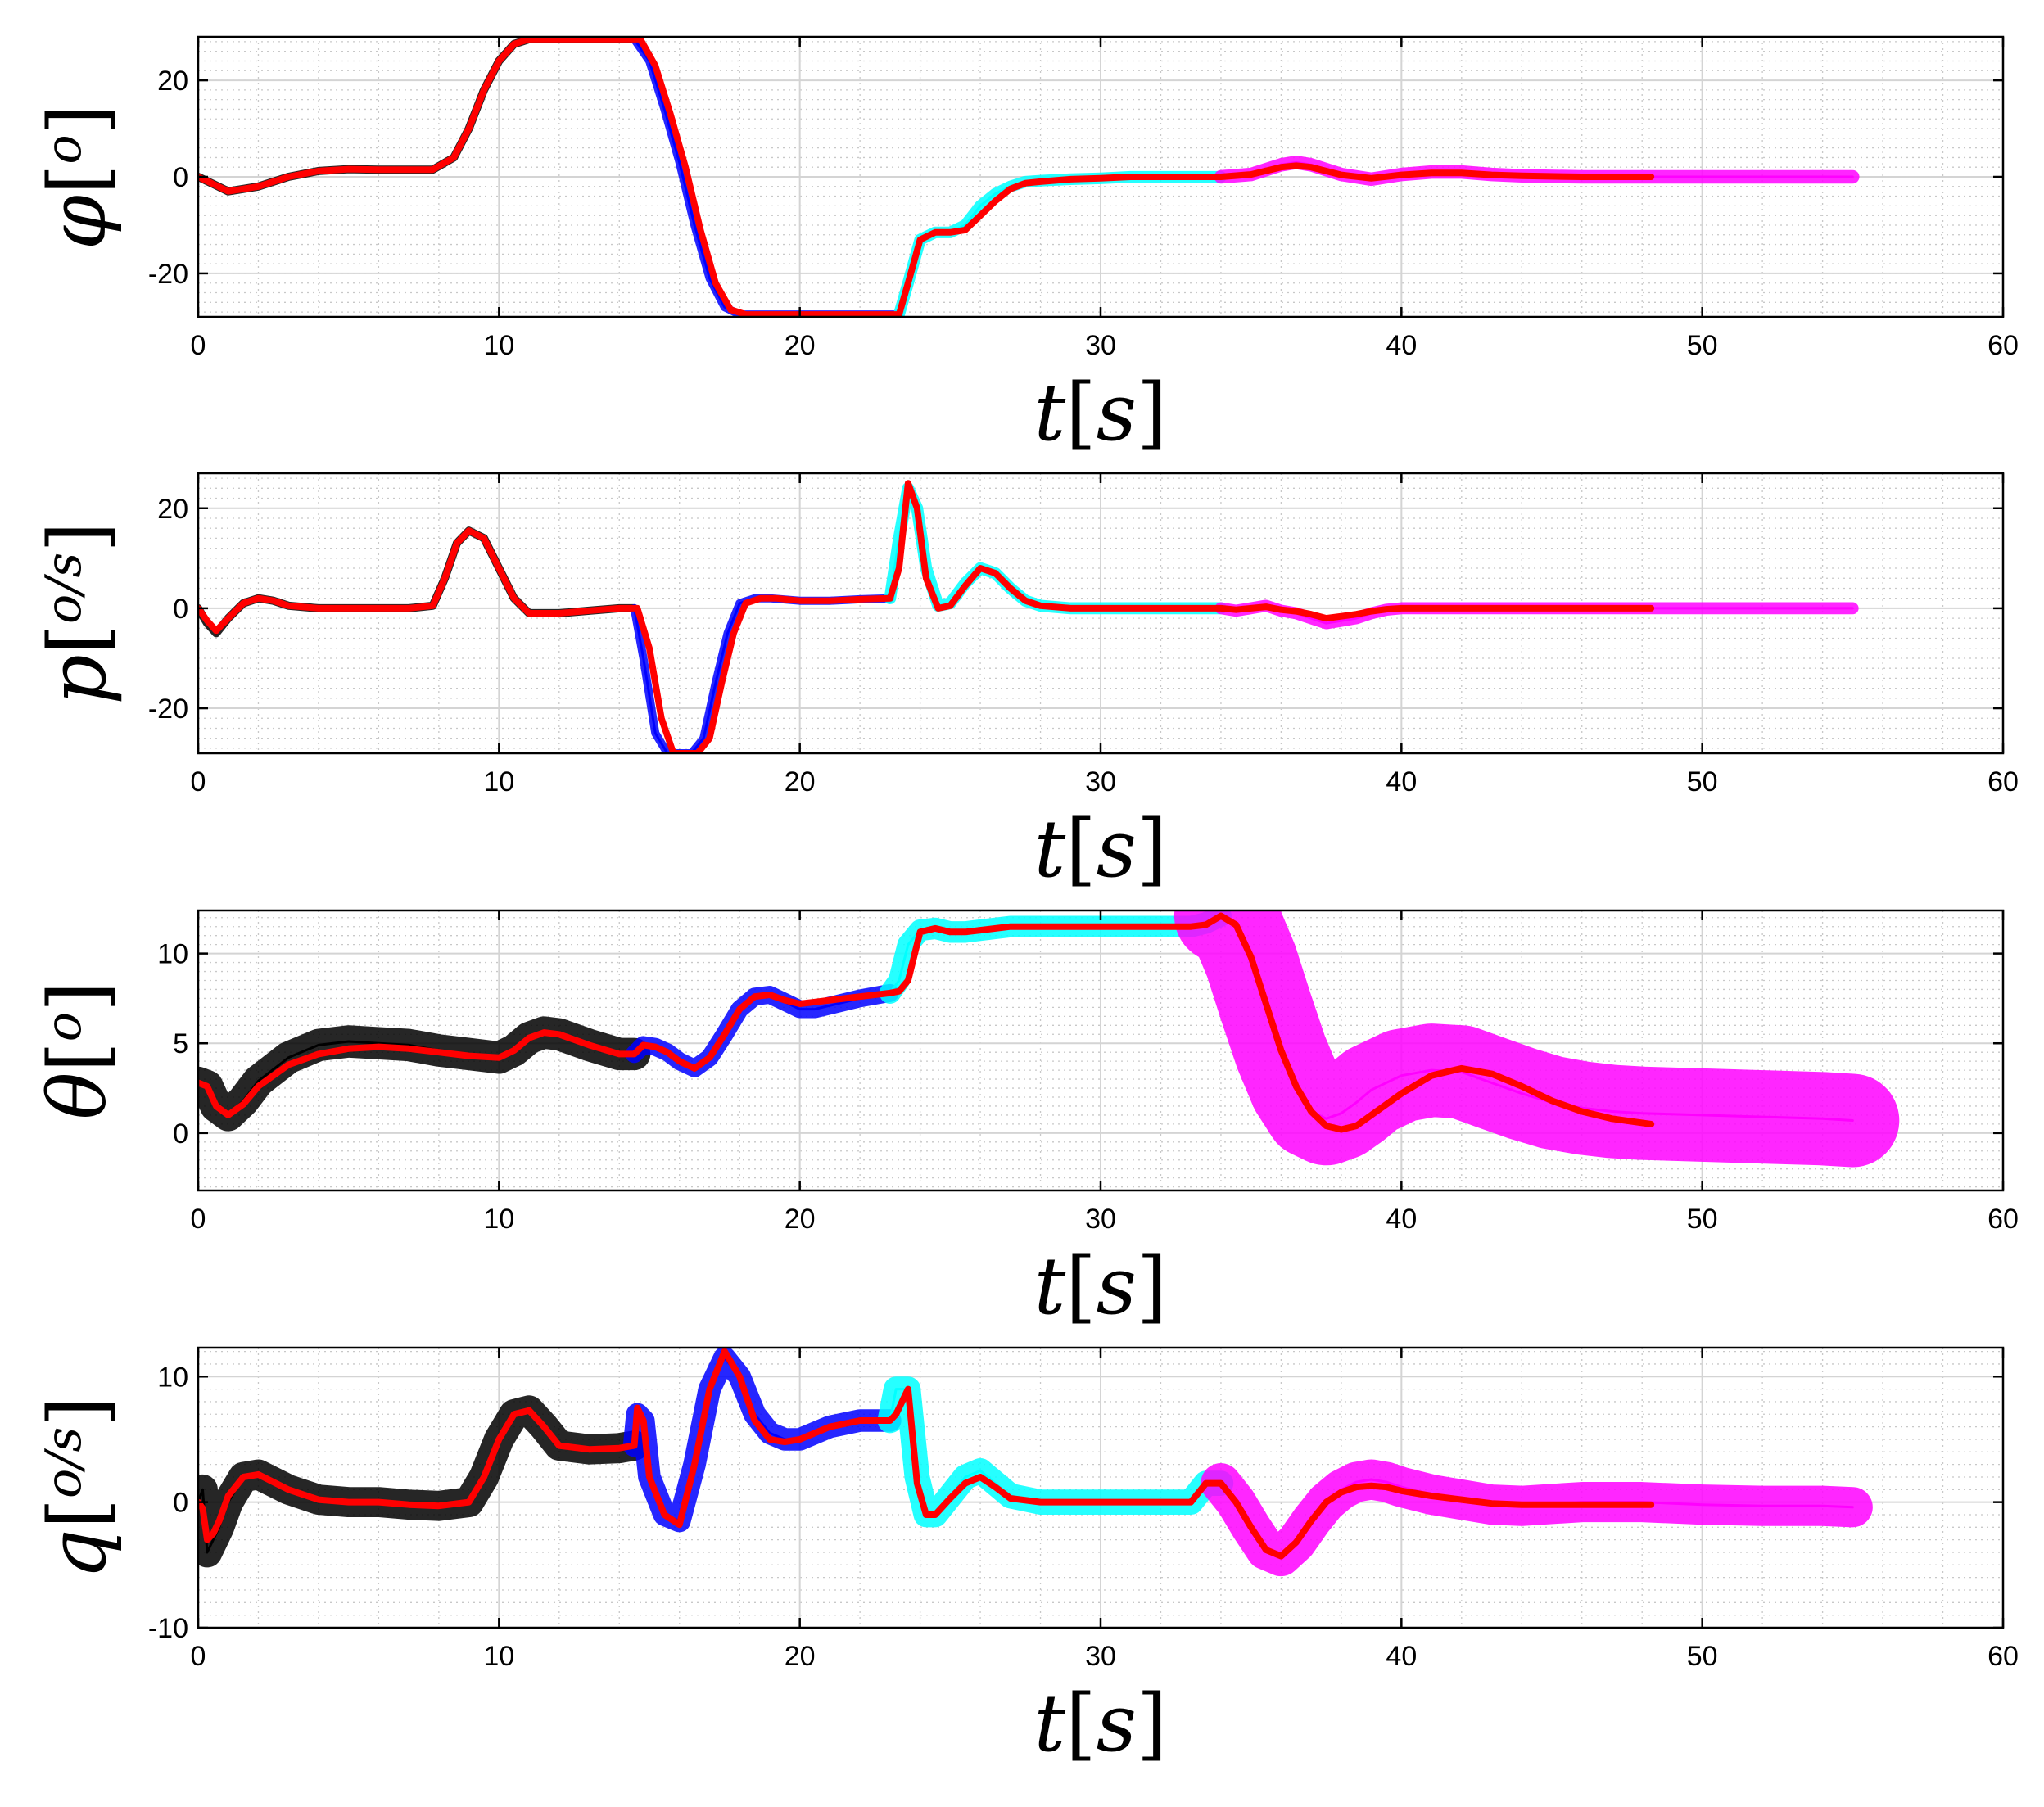 This screenshot has width=2044, height=1807. Describe the element at coordinates (78, 1554) in the screenshot. I see `y-axis-label-symbol: q` at that location.